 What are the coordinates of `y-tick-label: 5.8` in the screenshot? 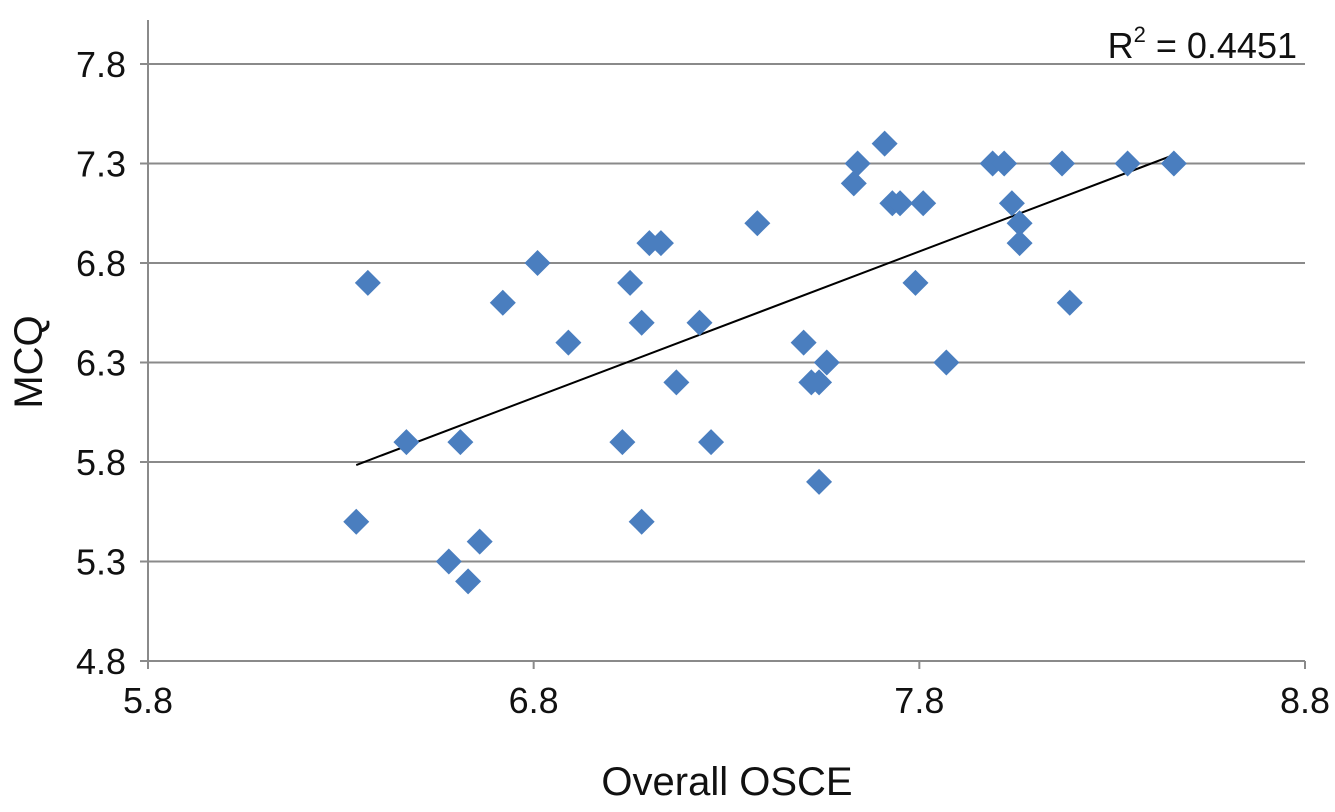 It's located at (101, 462).